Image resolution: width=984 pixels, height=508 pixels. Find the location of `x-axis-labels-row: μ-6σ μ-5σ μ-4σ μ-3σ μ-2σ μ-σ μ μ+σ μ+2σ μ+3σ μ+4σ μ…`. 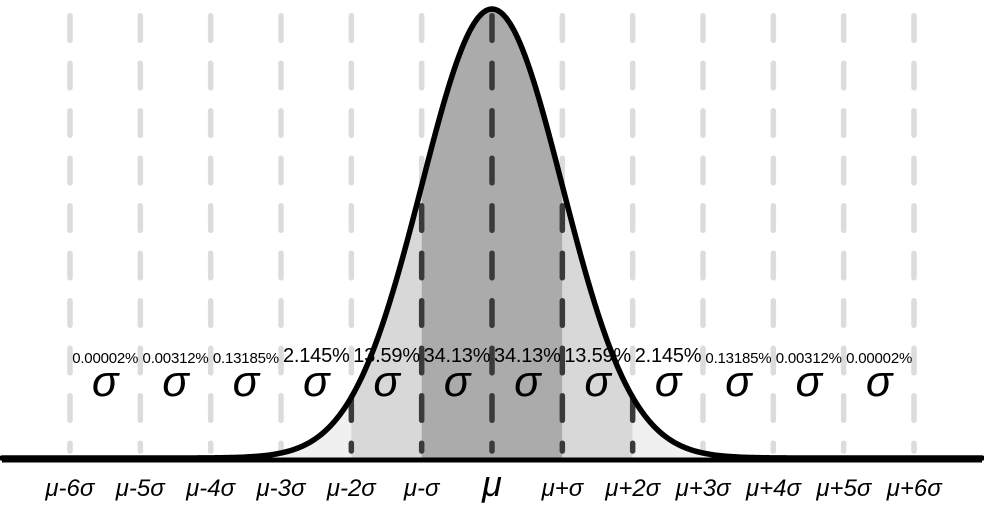

x-axis-labels-row: μ-6σ μ-5σ μ-4σ μ-3σ μ-2σ μ-σ μ μ+σ μ+2σ μ+3σ μ+4σ μ… is located at coordinates (493, 483).